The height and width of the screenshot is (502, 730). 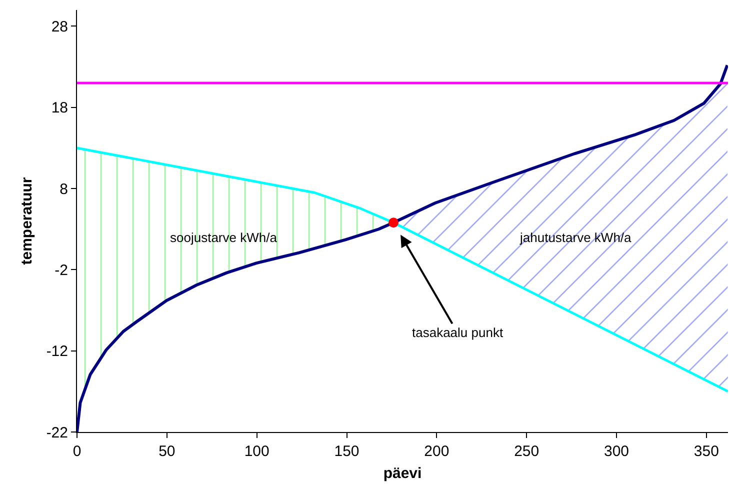 What do you see at coordinates (402, 473) in the screenshot?
I see `x-axis-title: päevi` at bounding box center [402, 473].